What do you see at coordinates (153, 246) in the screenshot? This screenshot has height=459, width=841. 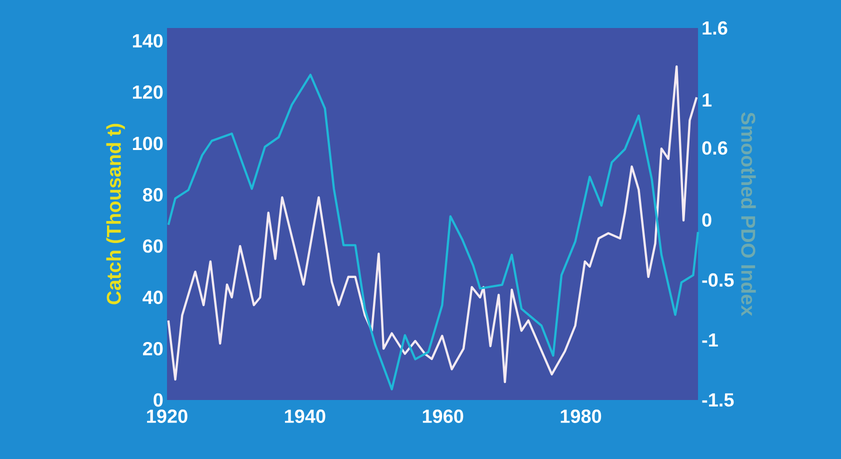 I see `y-tick-label: 60` at bounding box center [153, 246].